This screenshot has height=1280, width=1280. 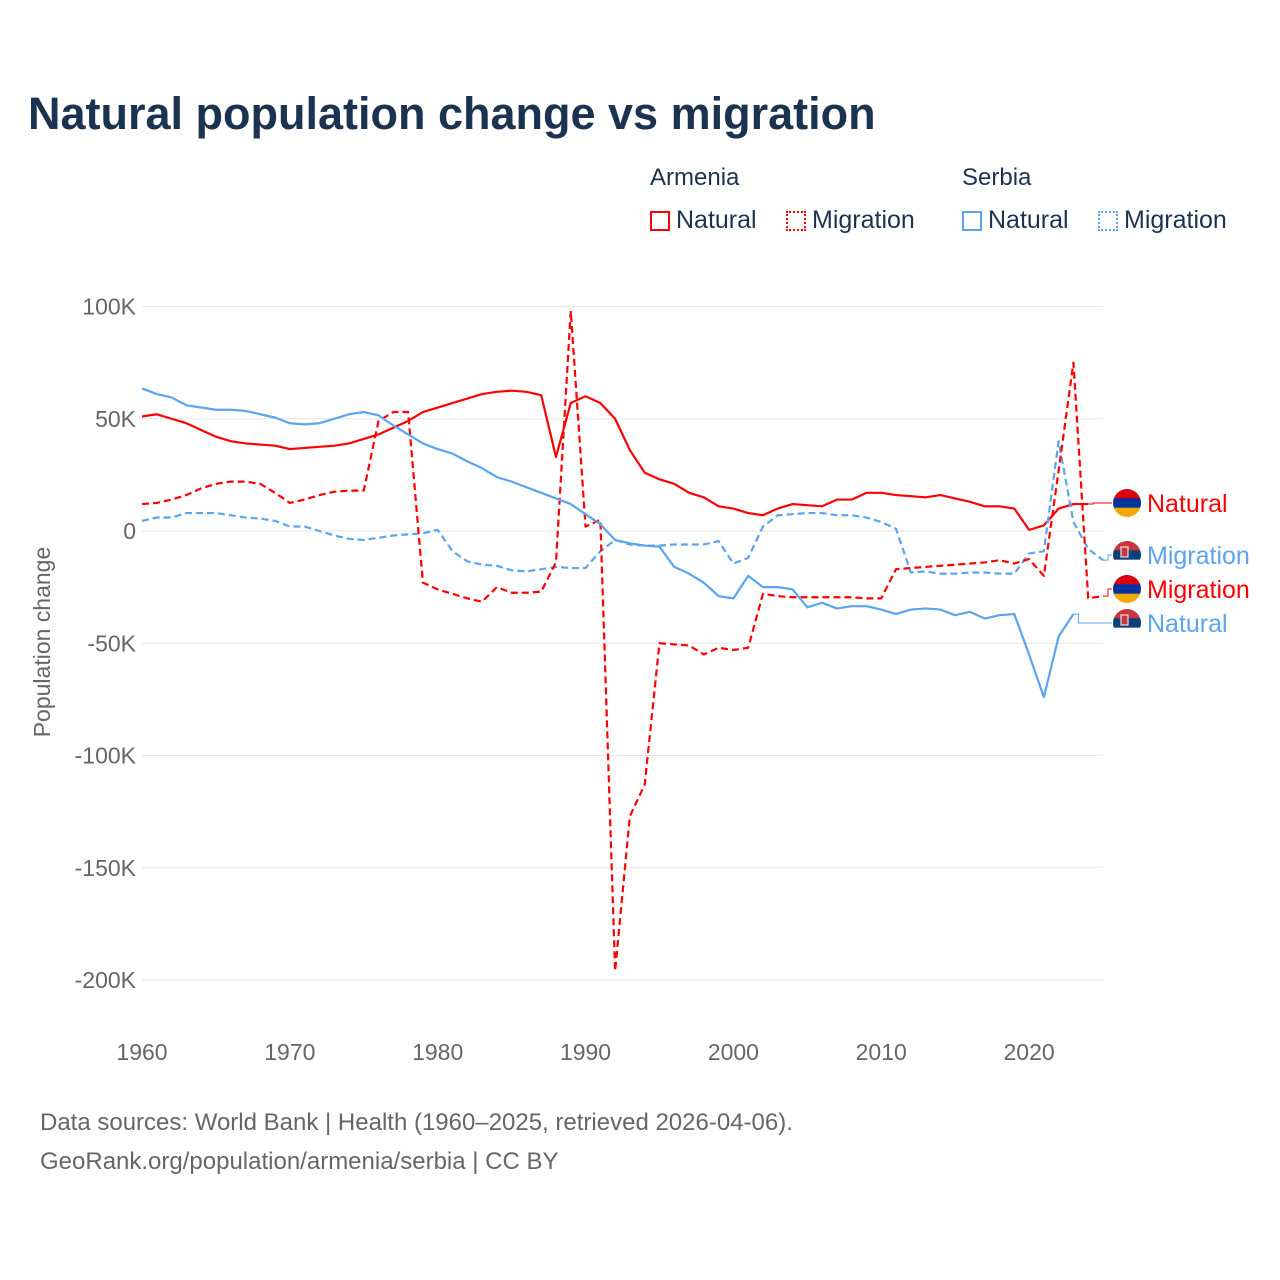 I want to click on x-tick-label: 1970, so click(x=289, y=1052).